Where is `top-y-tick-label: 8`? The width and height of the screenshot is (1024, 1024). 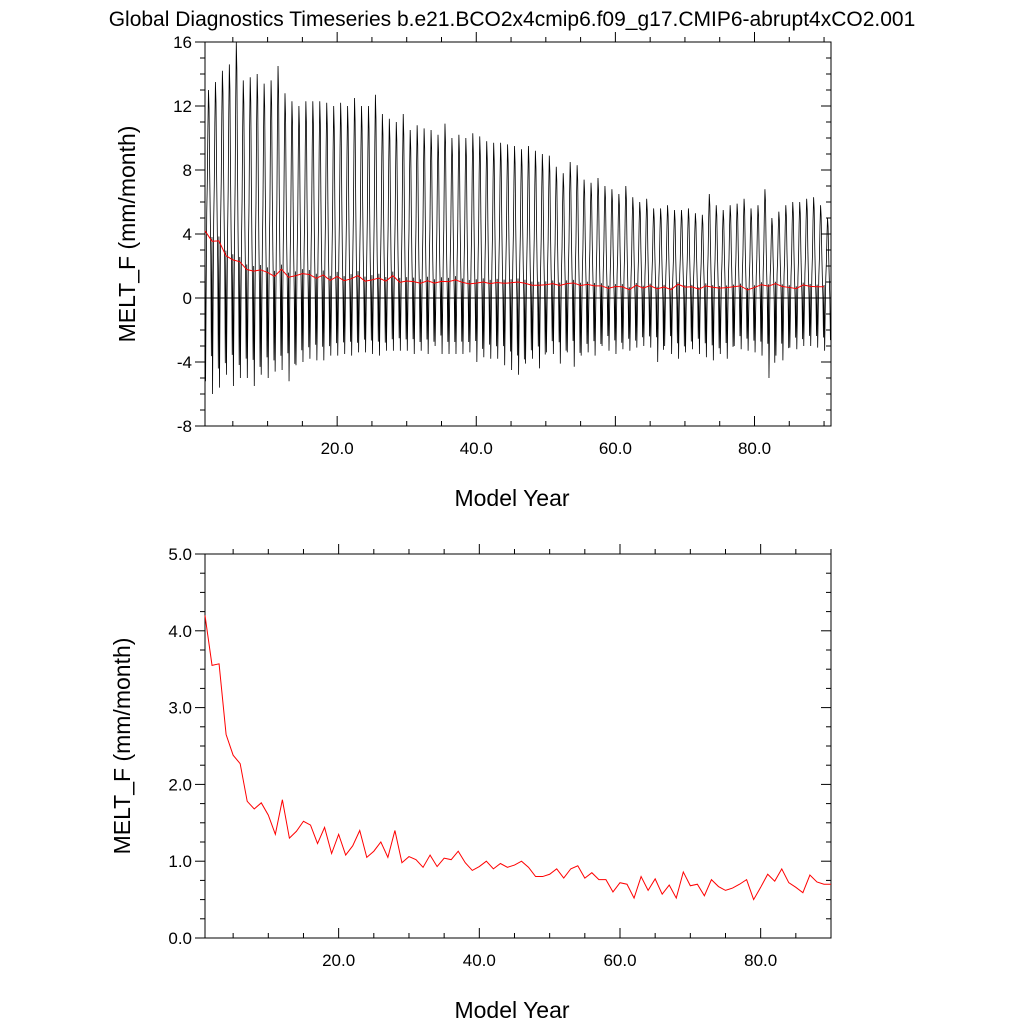 top-y-tick-label: 8 is located at coordinates (187, 170).